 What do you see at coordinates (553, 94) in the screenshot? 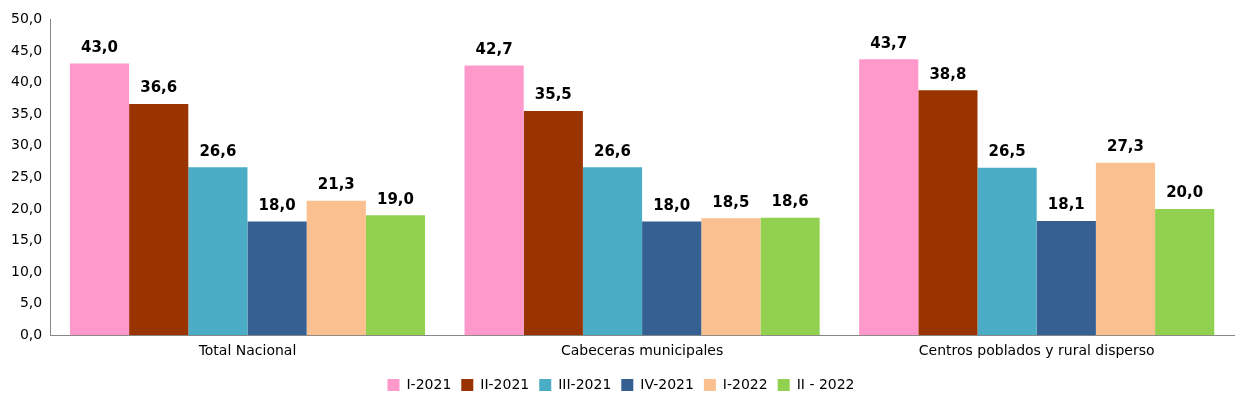
I see `data-label: 35,5` at bounding box center [553, 94].